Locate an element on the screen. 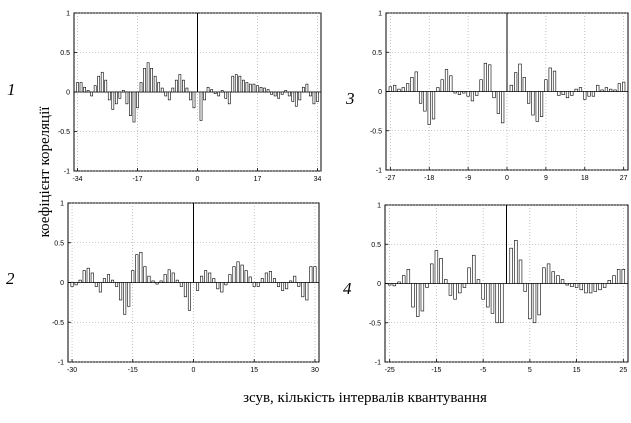  x-tick-label: -27 is located at coordinates (390, 178).